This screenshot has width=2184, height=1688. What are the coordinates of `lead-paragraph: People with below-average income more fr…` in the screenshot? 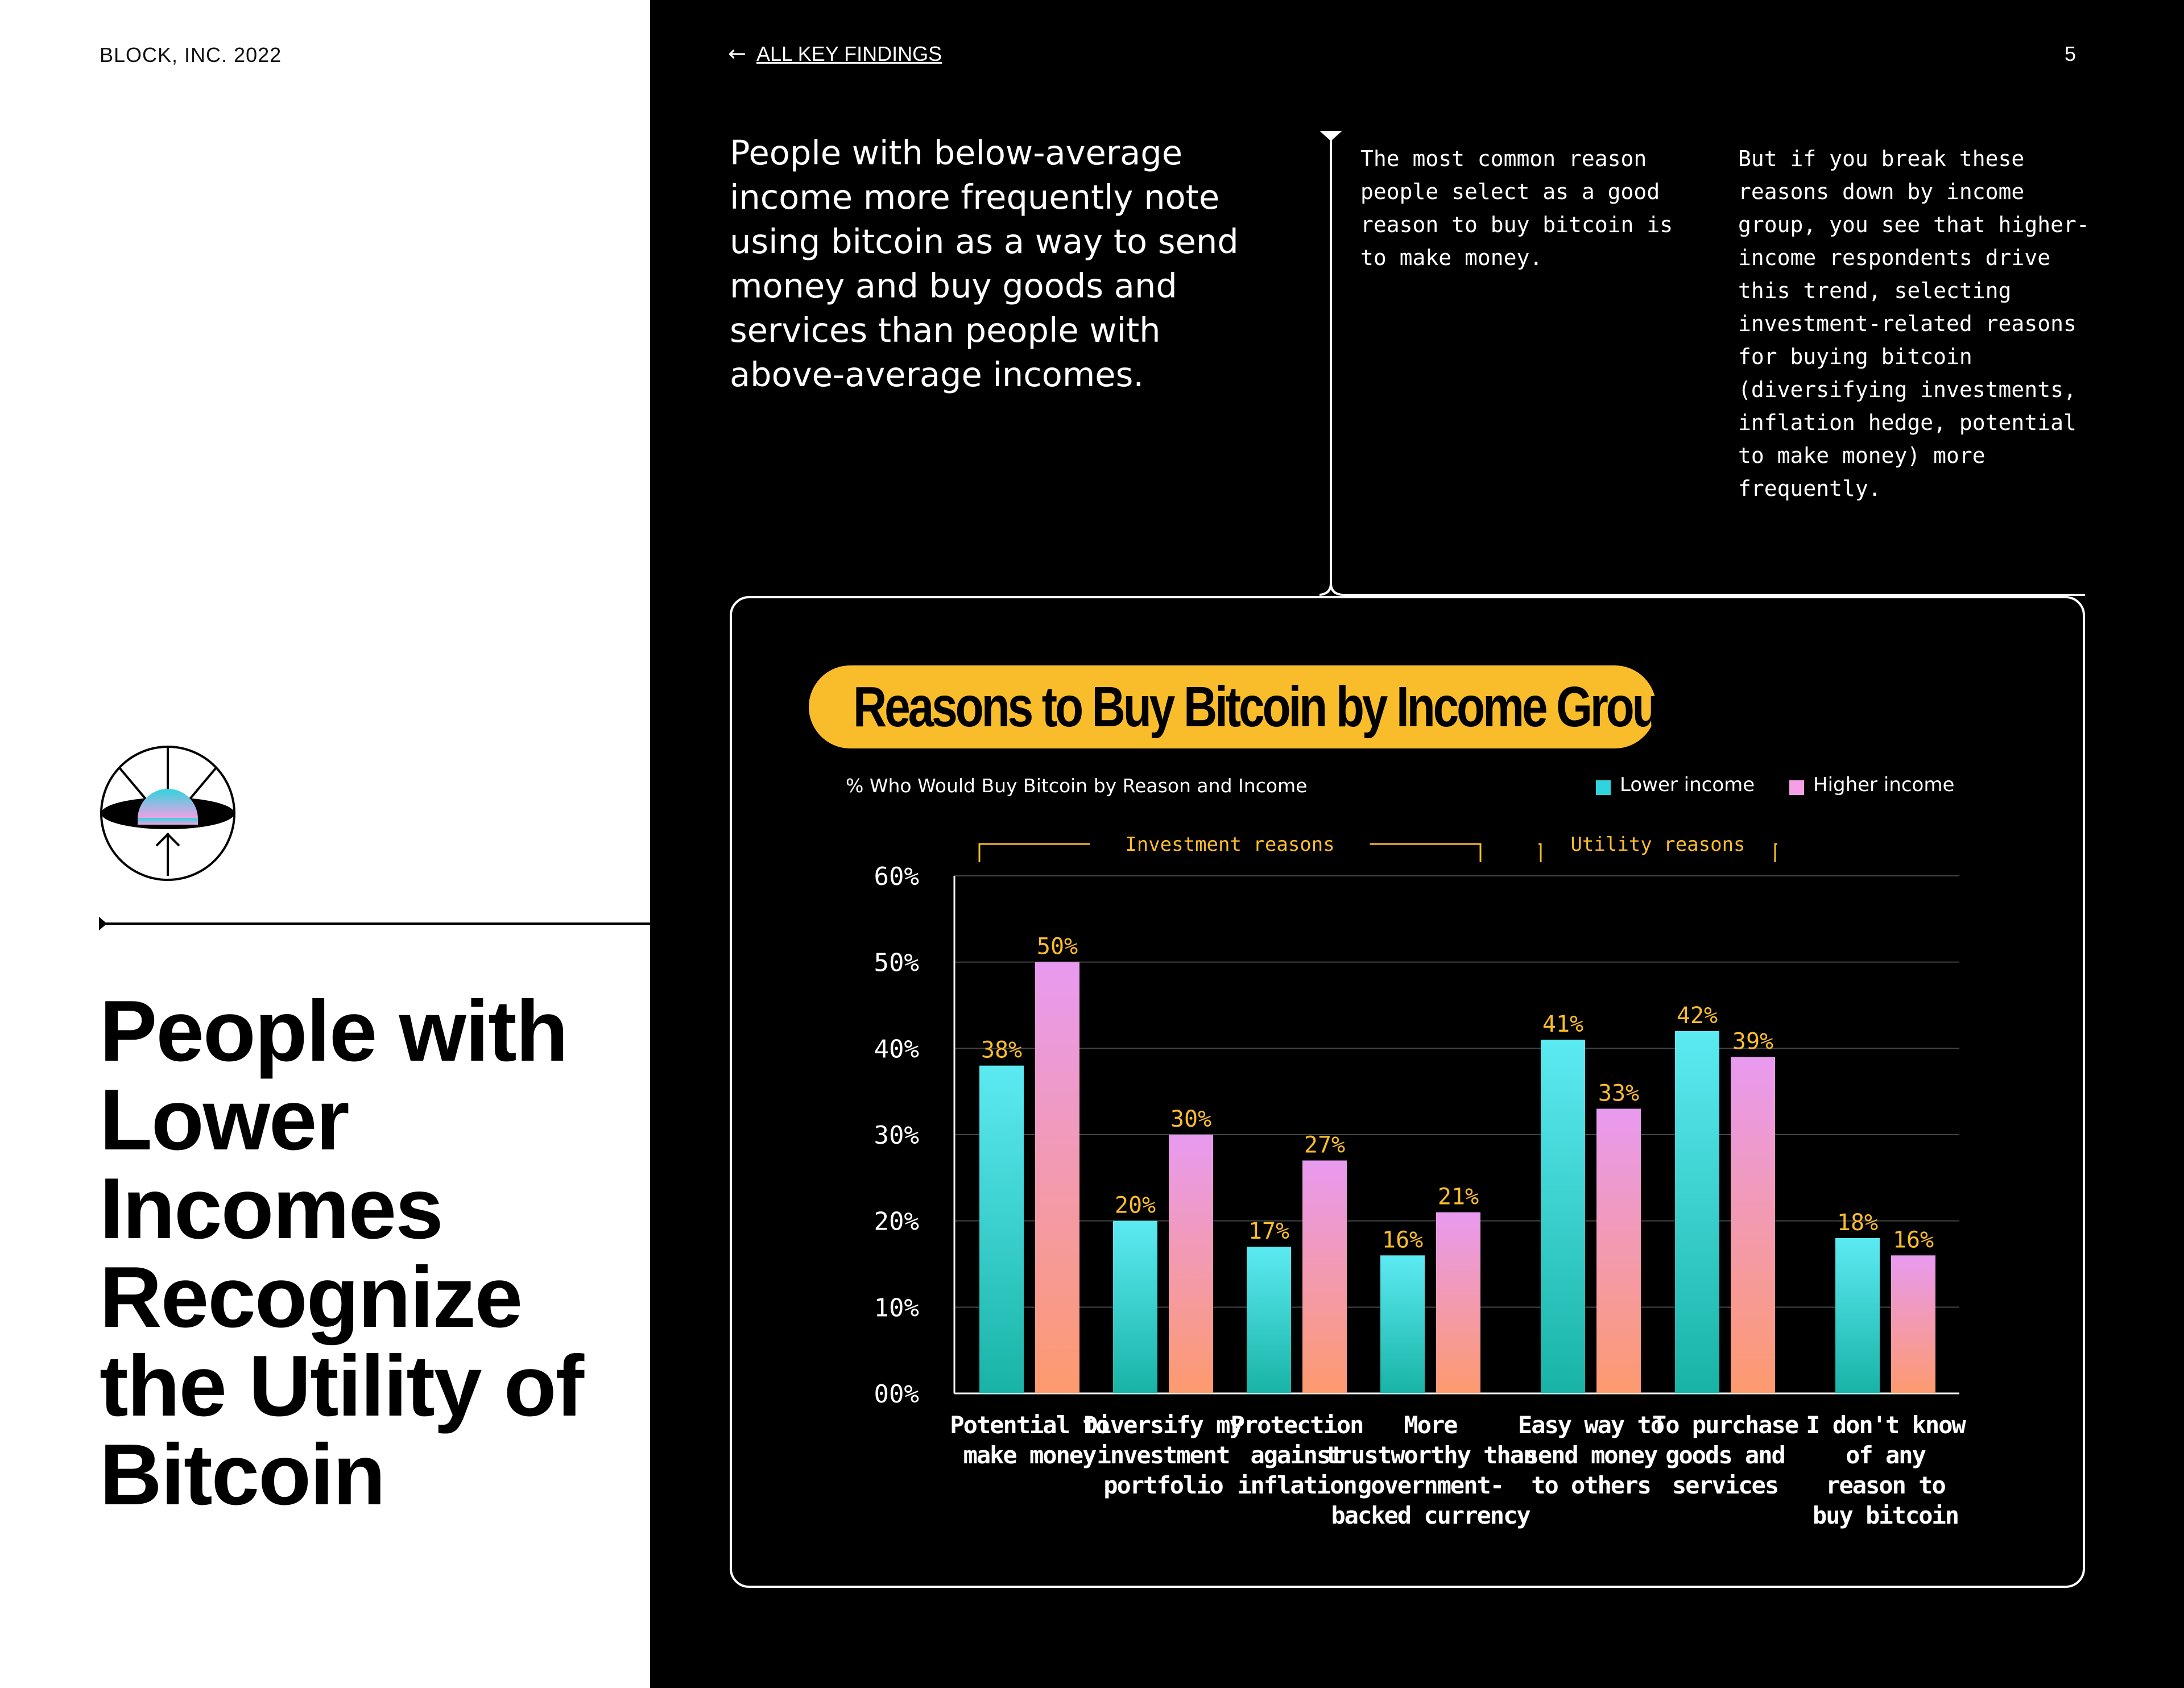 It's located at (984, 263).